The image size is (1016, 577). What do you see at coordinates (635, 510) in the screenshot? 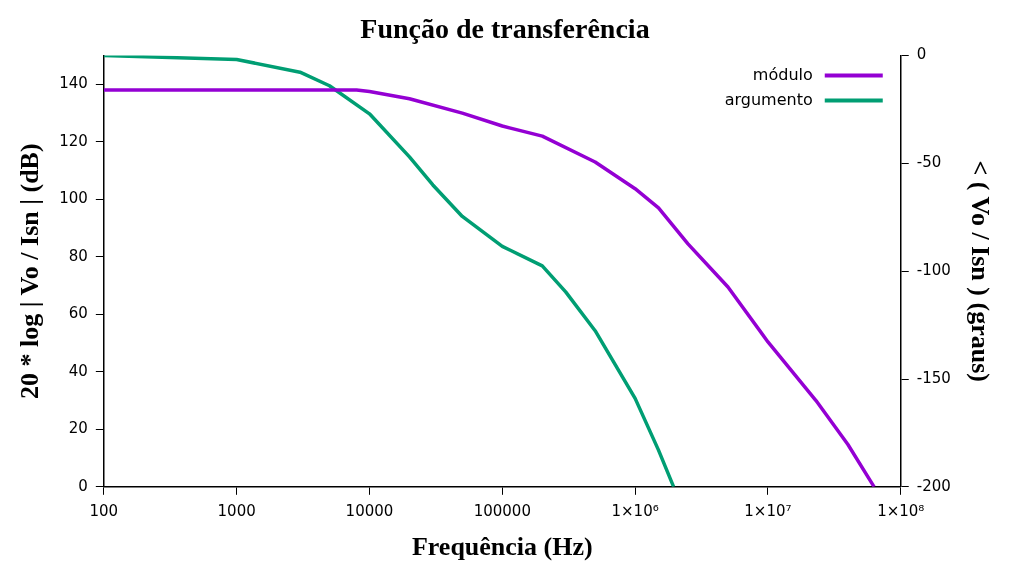
I see `x-tick-label: 1×10⁶` at bounding box center [635, 510].